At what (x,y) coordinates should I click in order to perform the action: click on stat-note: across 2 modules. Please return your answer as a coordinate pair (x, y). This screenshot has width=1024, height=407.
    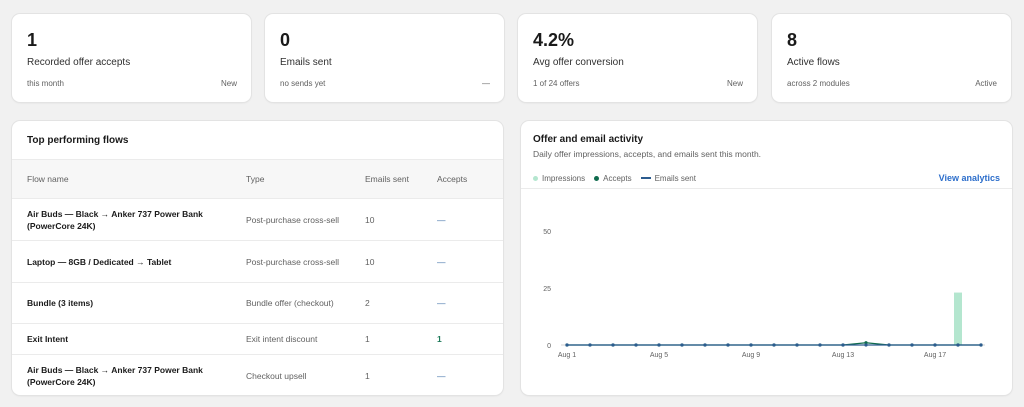
    Looking at the image, I should click on (818, 83).